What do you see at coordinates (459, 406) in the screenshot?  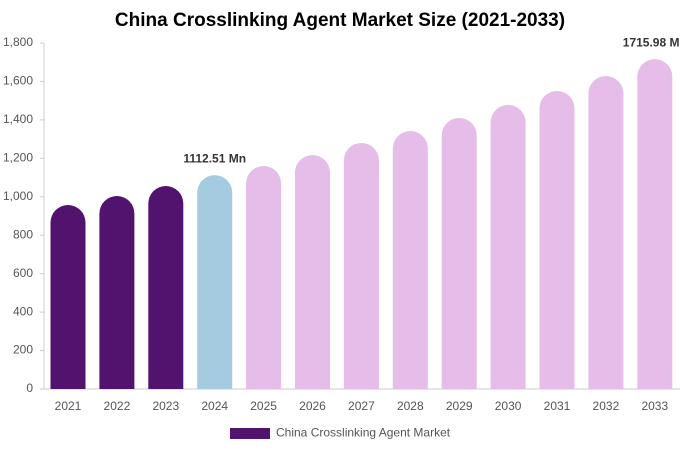 I see `x-tick-label: 2029` at bounding box center [459, 406].